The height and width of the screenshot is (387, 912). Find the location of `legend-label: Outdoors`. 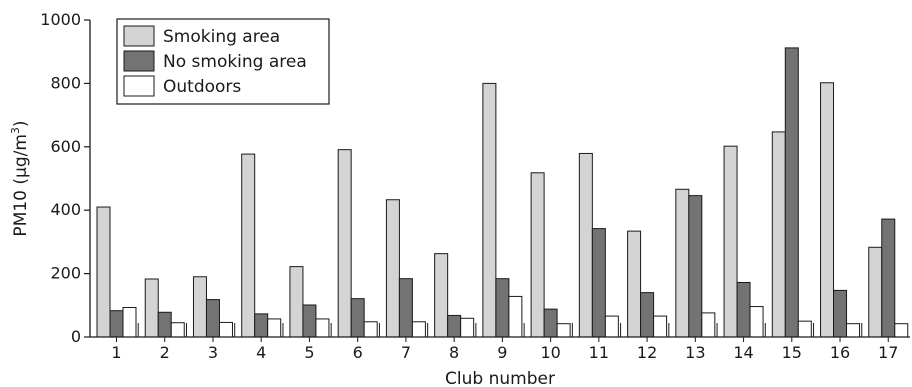

legend-label: Outdoors is located at coordinates (202, 87).